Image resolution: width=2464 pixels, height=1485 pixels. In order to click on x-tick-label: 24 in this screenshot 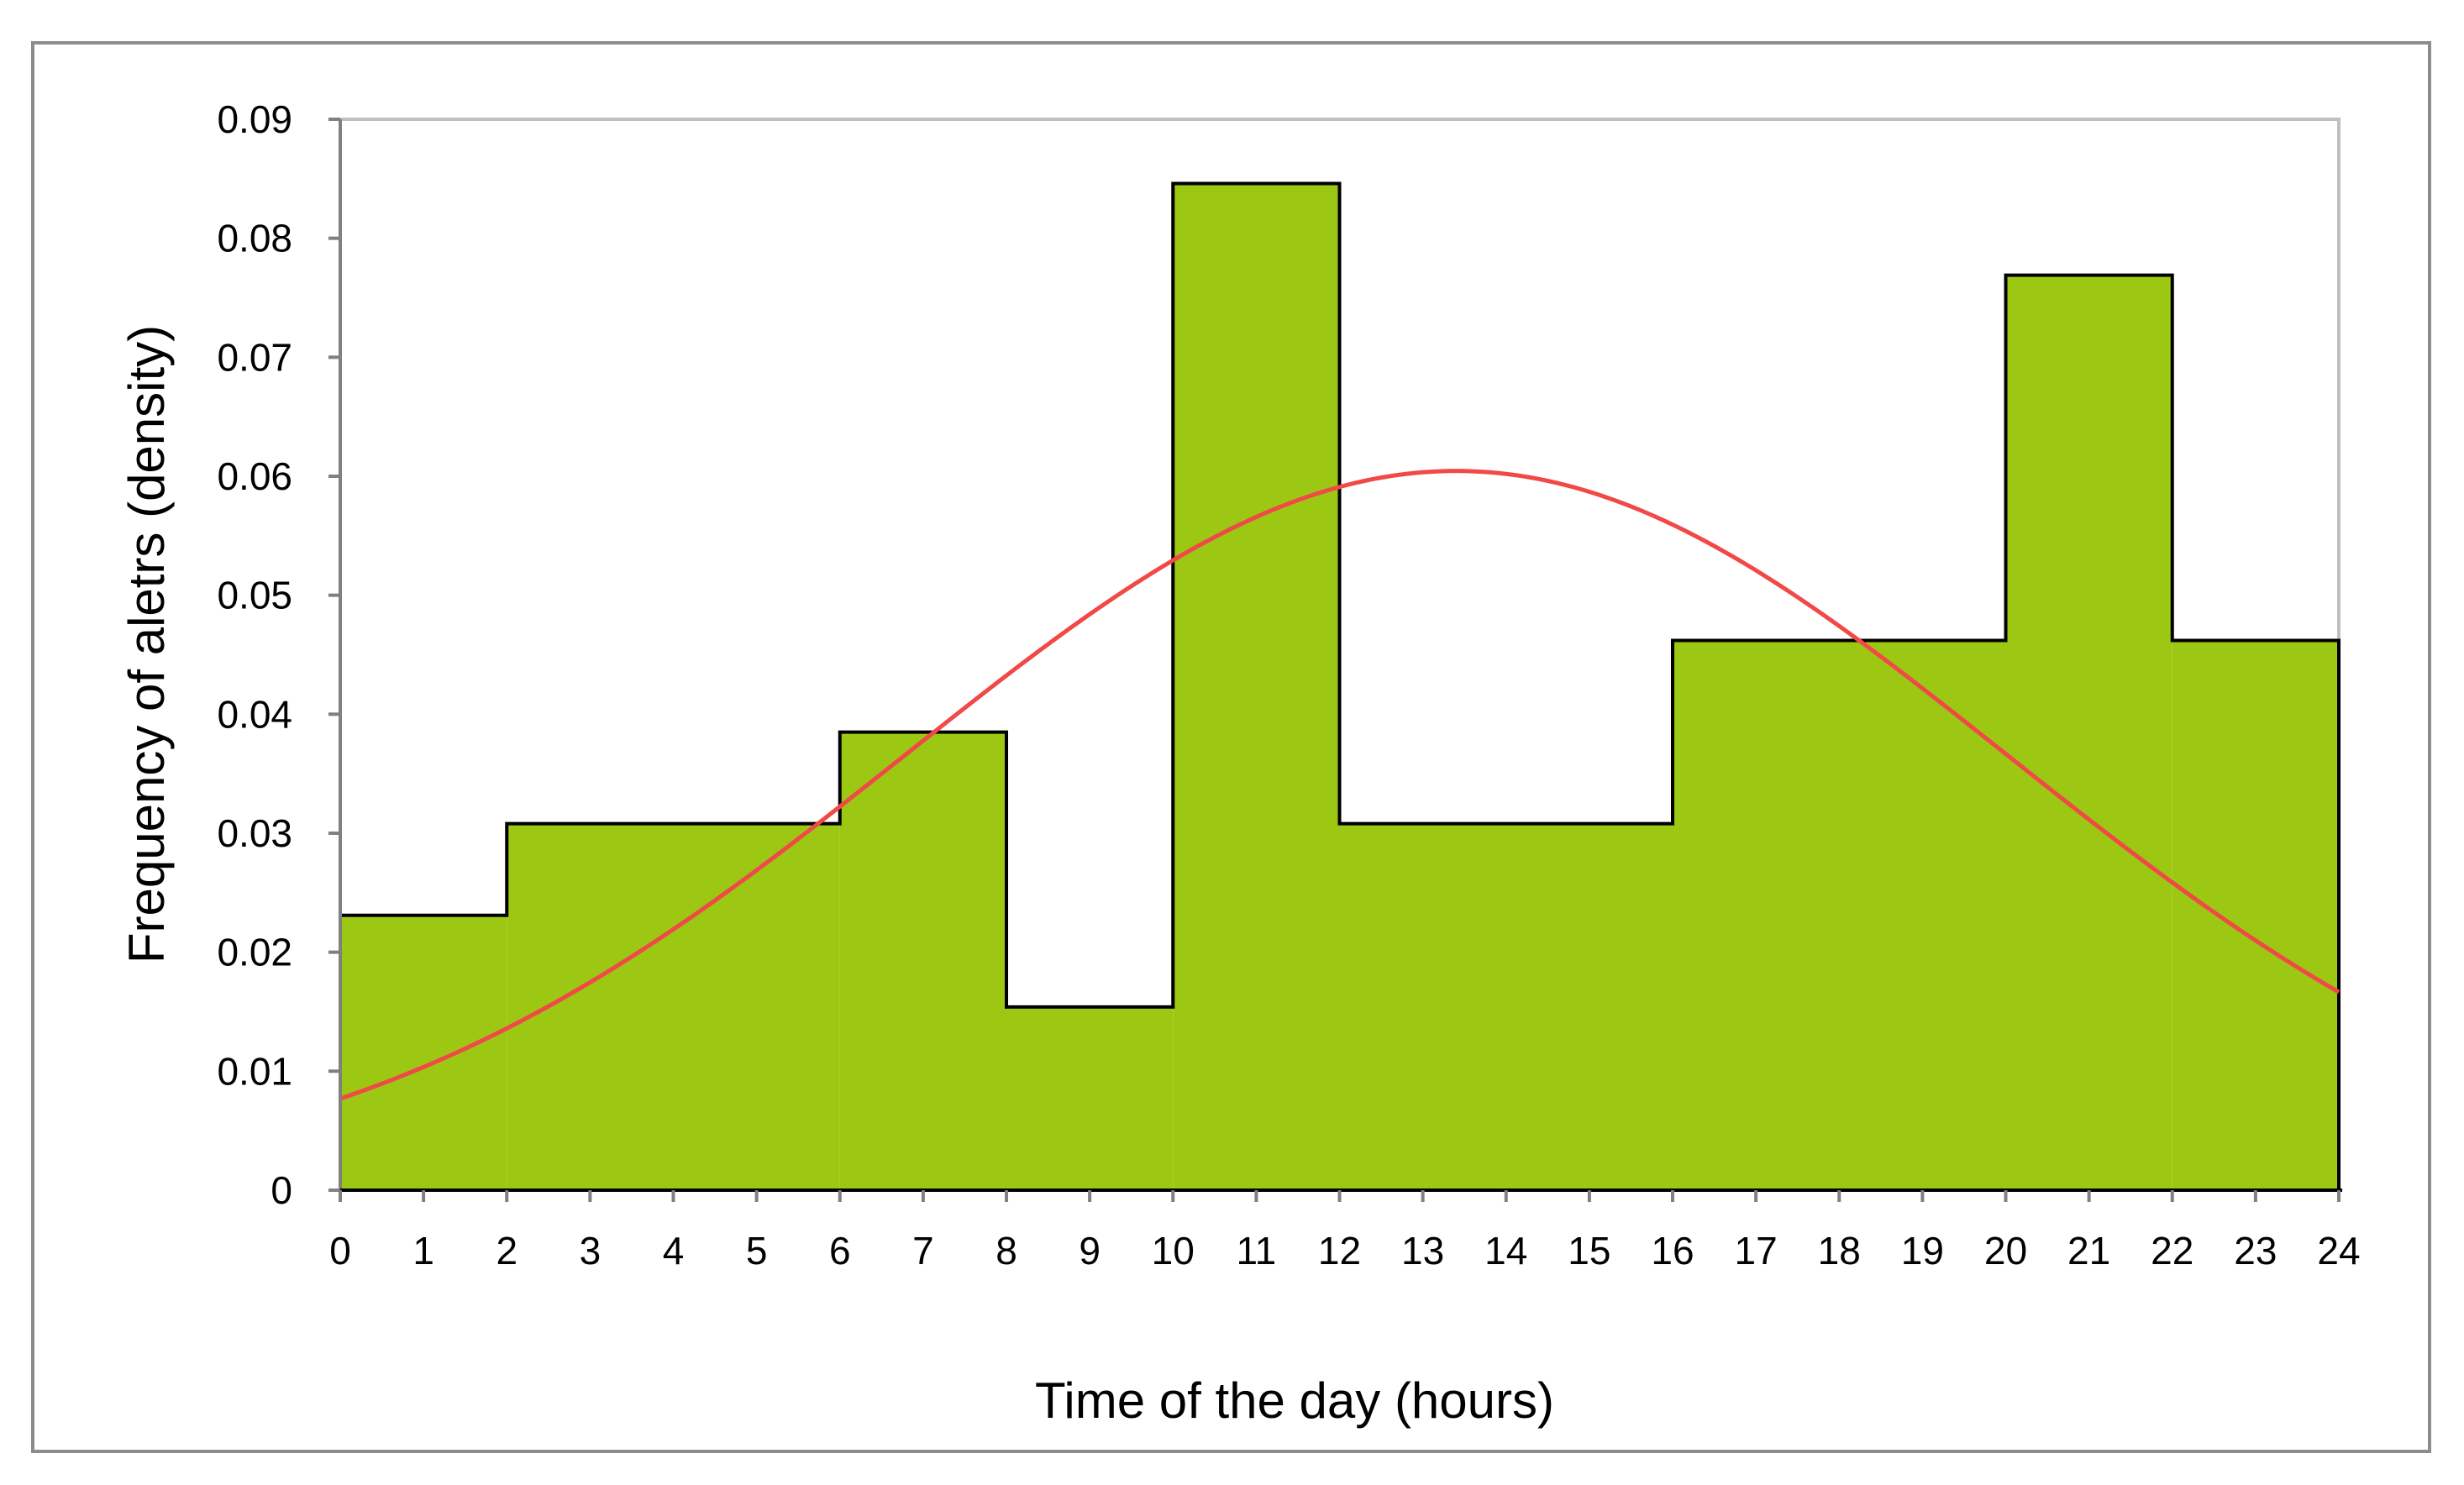, I will do `click(2338, 1250)`.